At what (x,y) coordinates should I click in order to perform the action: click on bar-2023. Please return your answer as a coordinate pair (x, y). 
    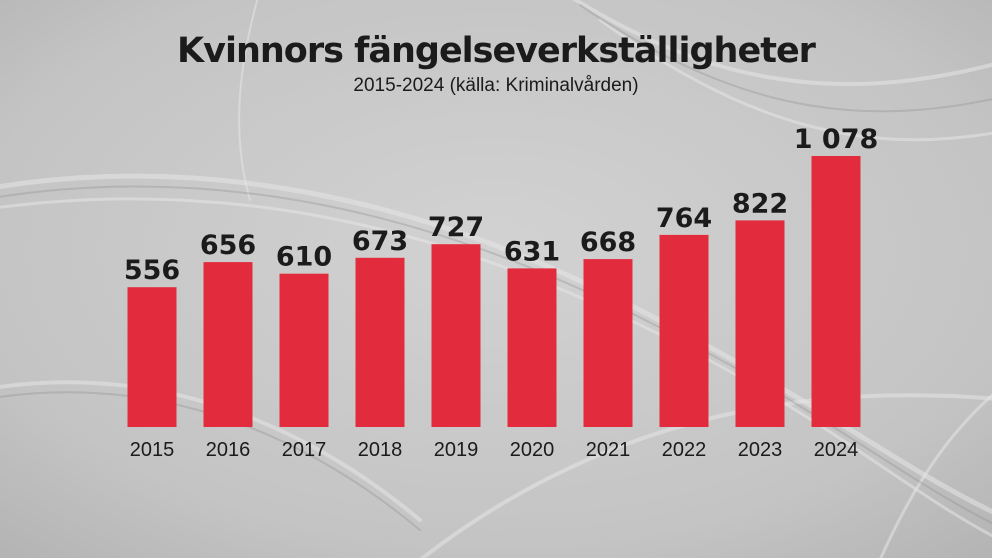
    Looking at the image, I should click on (760, 323).